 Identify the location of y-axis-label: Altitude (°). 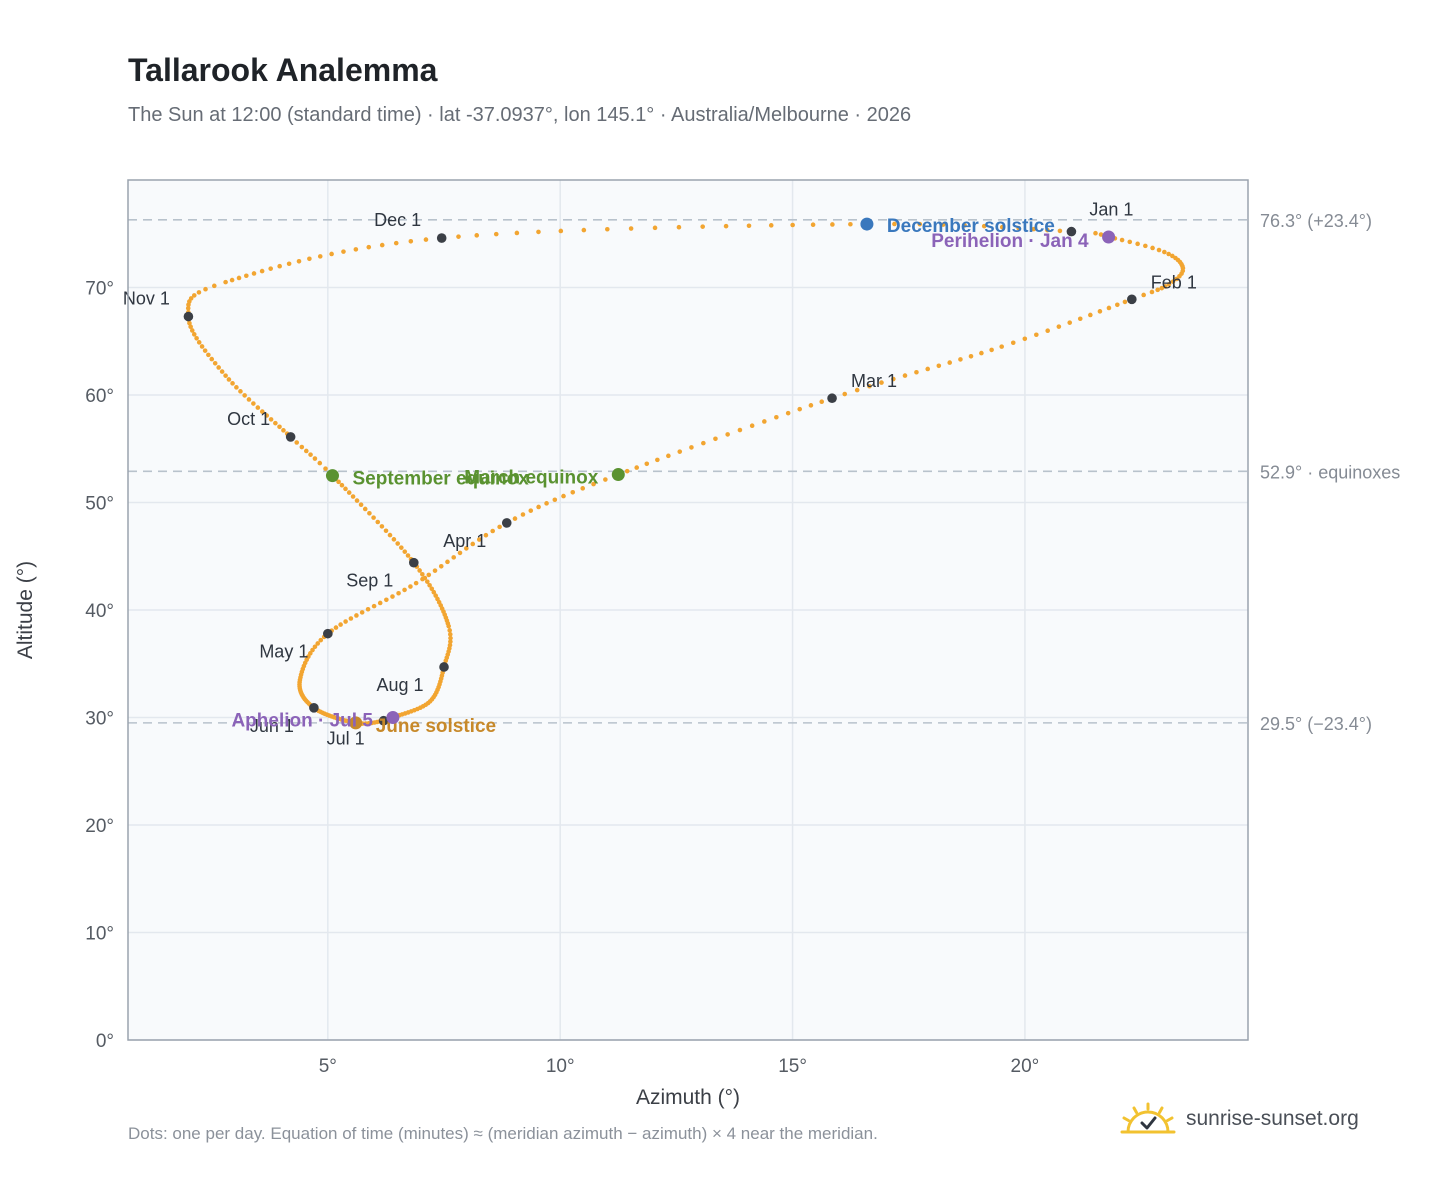
(25, 610).